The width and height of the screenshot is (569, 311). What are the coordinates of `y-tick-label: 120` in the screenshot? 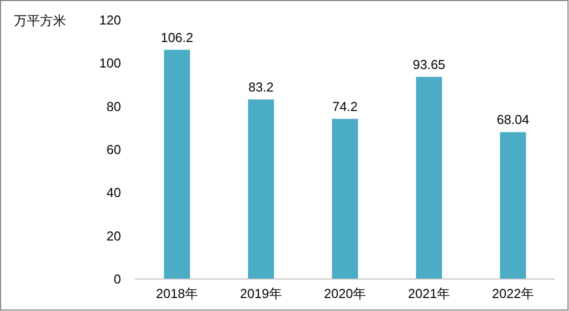 It's located at (110, 20).